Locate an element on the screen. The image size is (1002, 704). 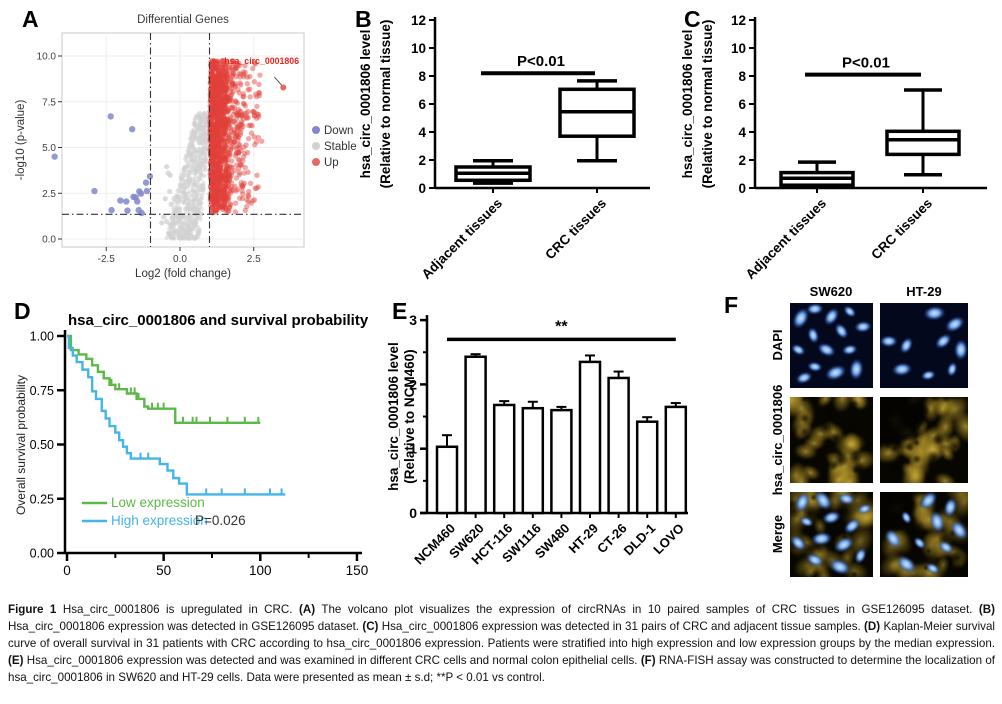
bar-ytick: 1 is located at coordinates (413, 449).